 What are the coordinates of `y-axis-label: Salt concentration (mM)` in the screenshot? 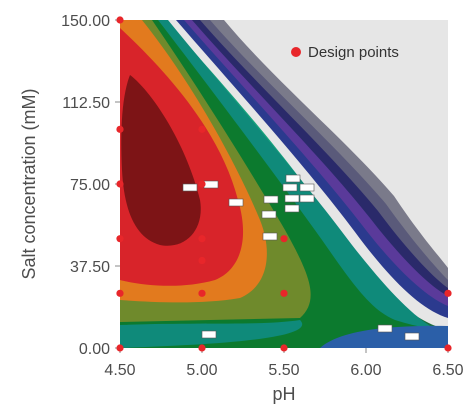 It's located at (29, 183).